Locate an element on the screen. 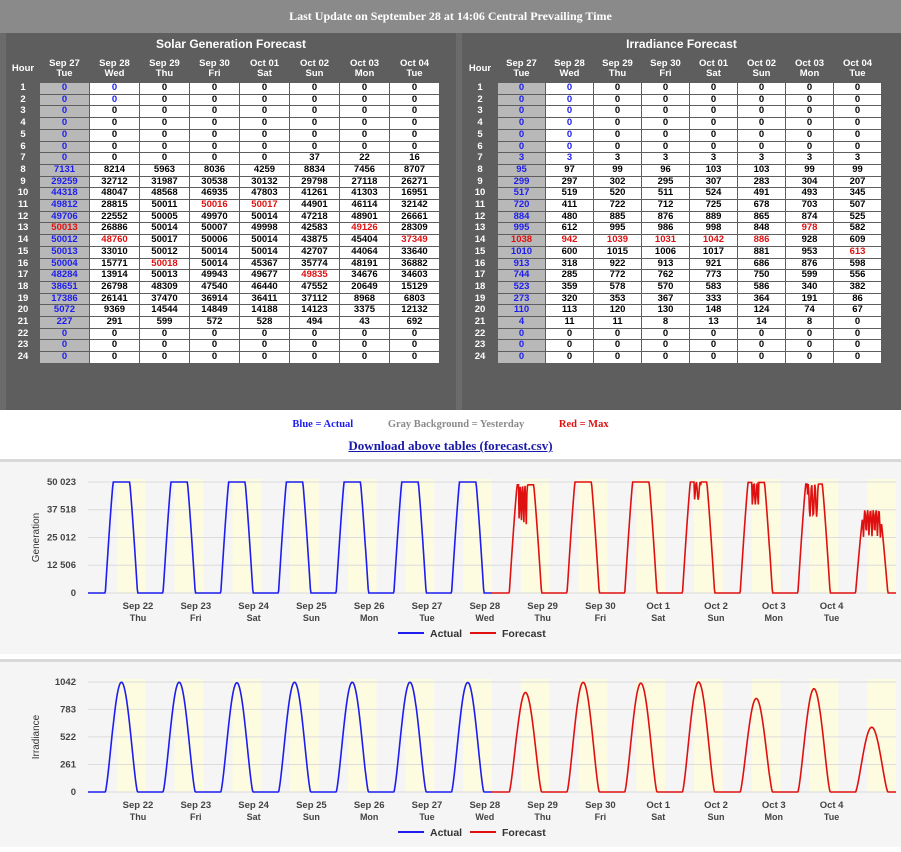 This screenshot has height=852, width=901. day-date: Sep 29 is located at coordinates (164, 63).